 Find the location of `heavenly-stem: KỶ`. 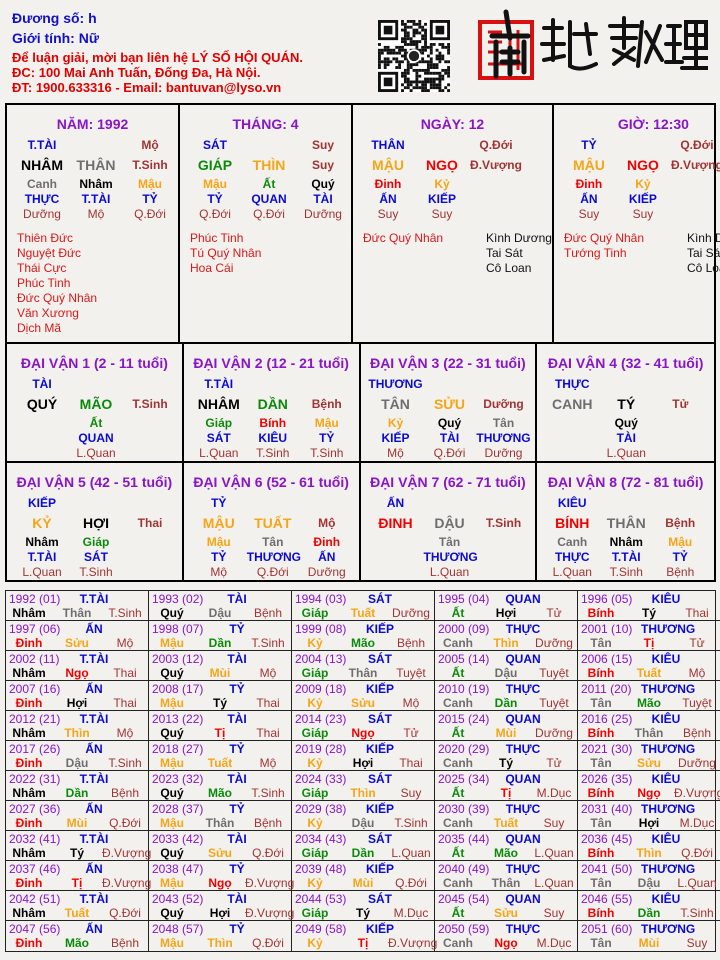

heavenly-stem: KỶ is located at coordinates (42, 523).